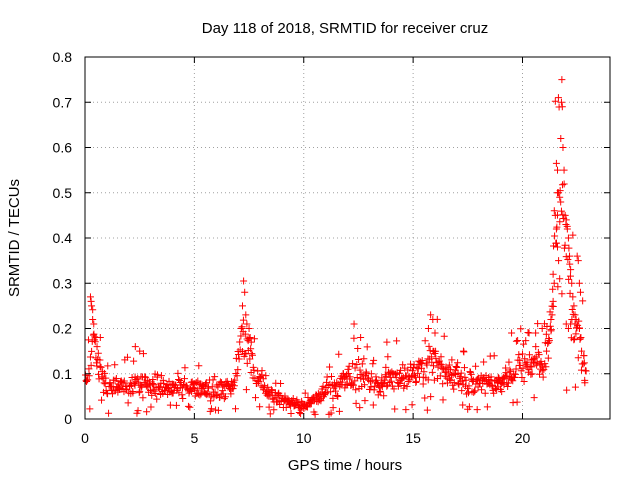 This screenshot has width=640, height=480. Describe the element at coordinates (63, 329) in the screenshot. I see `y-tick-label: 0.2` at that location.